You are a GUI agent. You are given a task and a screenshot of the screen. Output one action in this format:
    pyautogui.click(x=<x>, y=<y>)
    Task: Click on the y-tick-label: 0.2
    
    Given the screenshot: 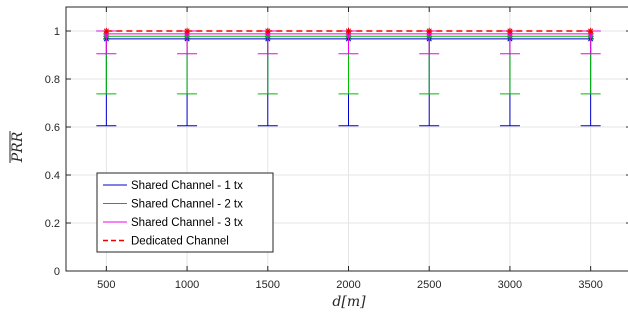 What is the action you would take?
    pyautogui.click(x=52, y=224)
    